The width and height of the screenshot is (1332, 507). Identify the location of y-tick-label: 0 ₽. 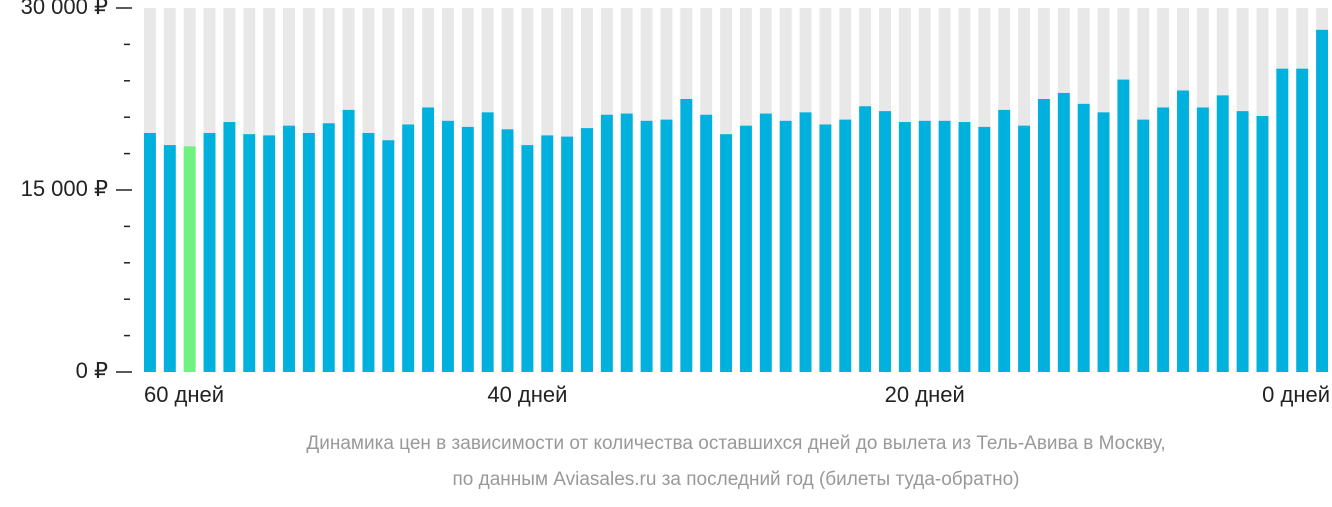
(92, 370).